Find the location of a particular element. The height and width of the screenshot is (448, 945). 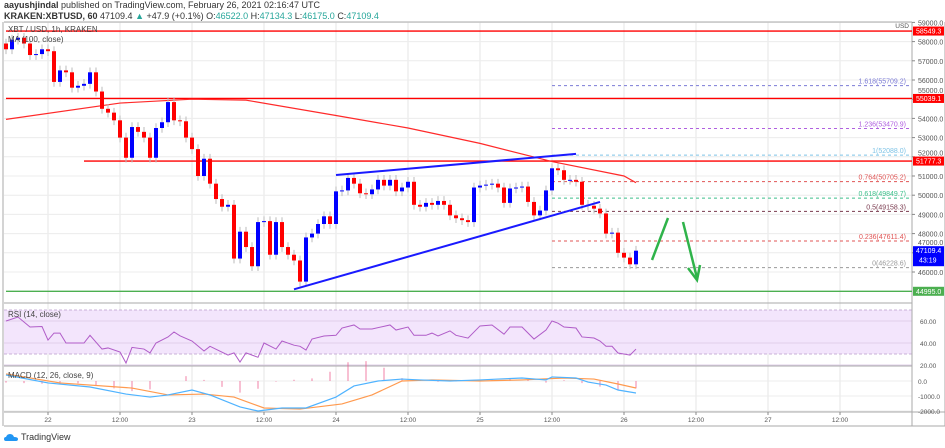

open-label: O: is located at coordinates (211, 16).